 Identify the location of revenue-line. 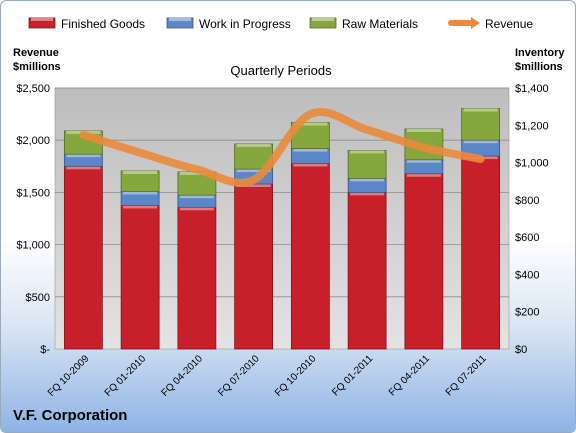
(282, 147).